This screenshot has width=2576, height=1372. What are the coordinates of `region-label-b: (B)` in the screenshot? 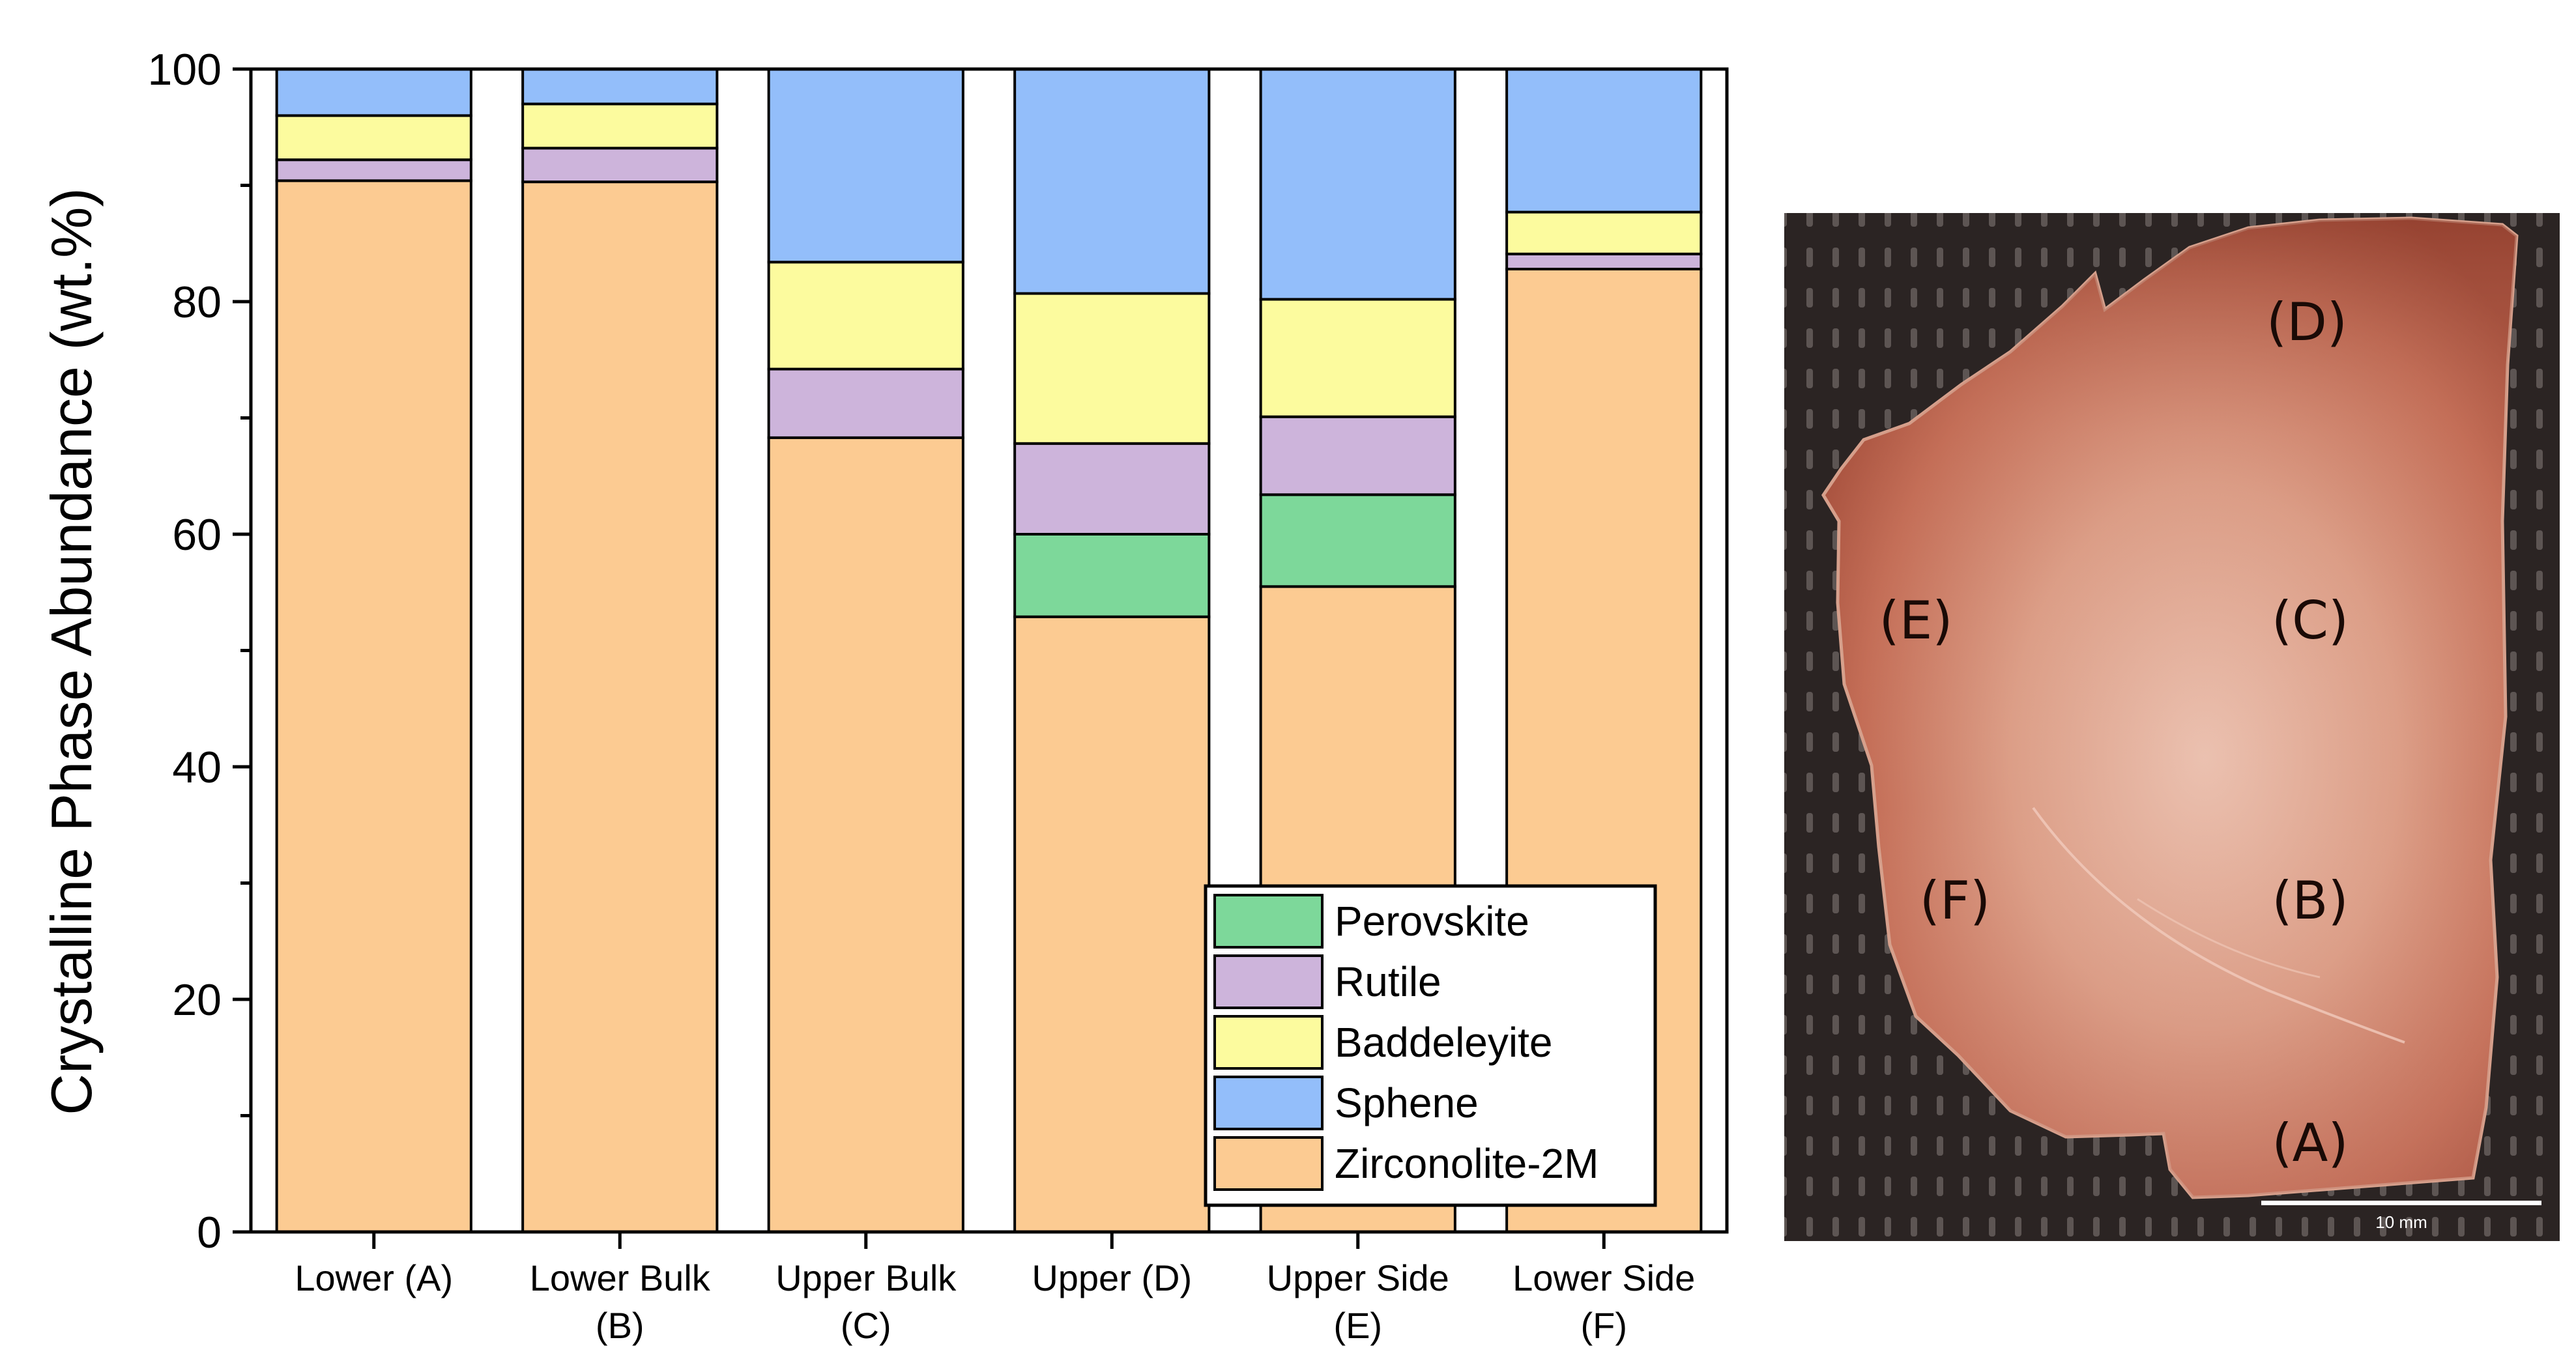 It's located at (2310, 900).